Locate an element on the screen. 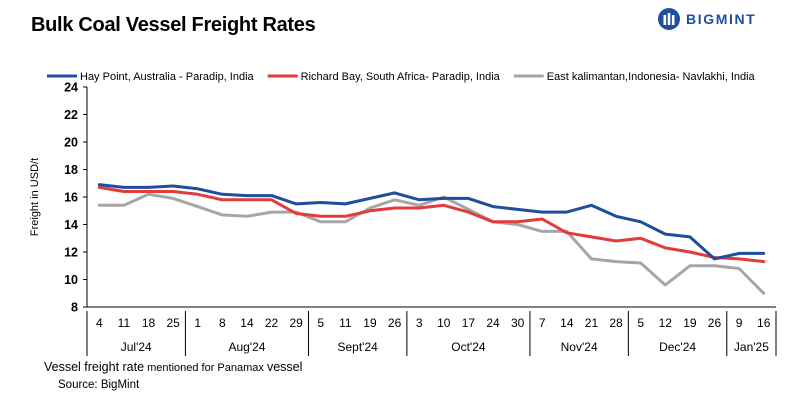 Image resolution: width=807 pixels, height=401 pixels. chart-title: Bulk Coal Vessel Freight Rates is located at coordinates (173, 25).